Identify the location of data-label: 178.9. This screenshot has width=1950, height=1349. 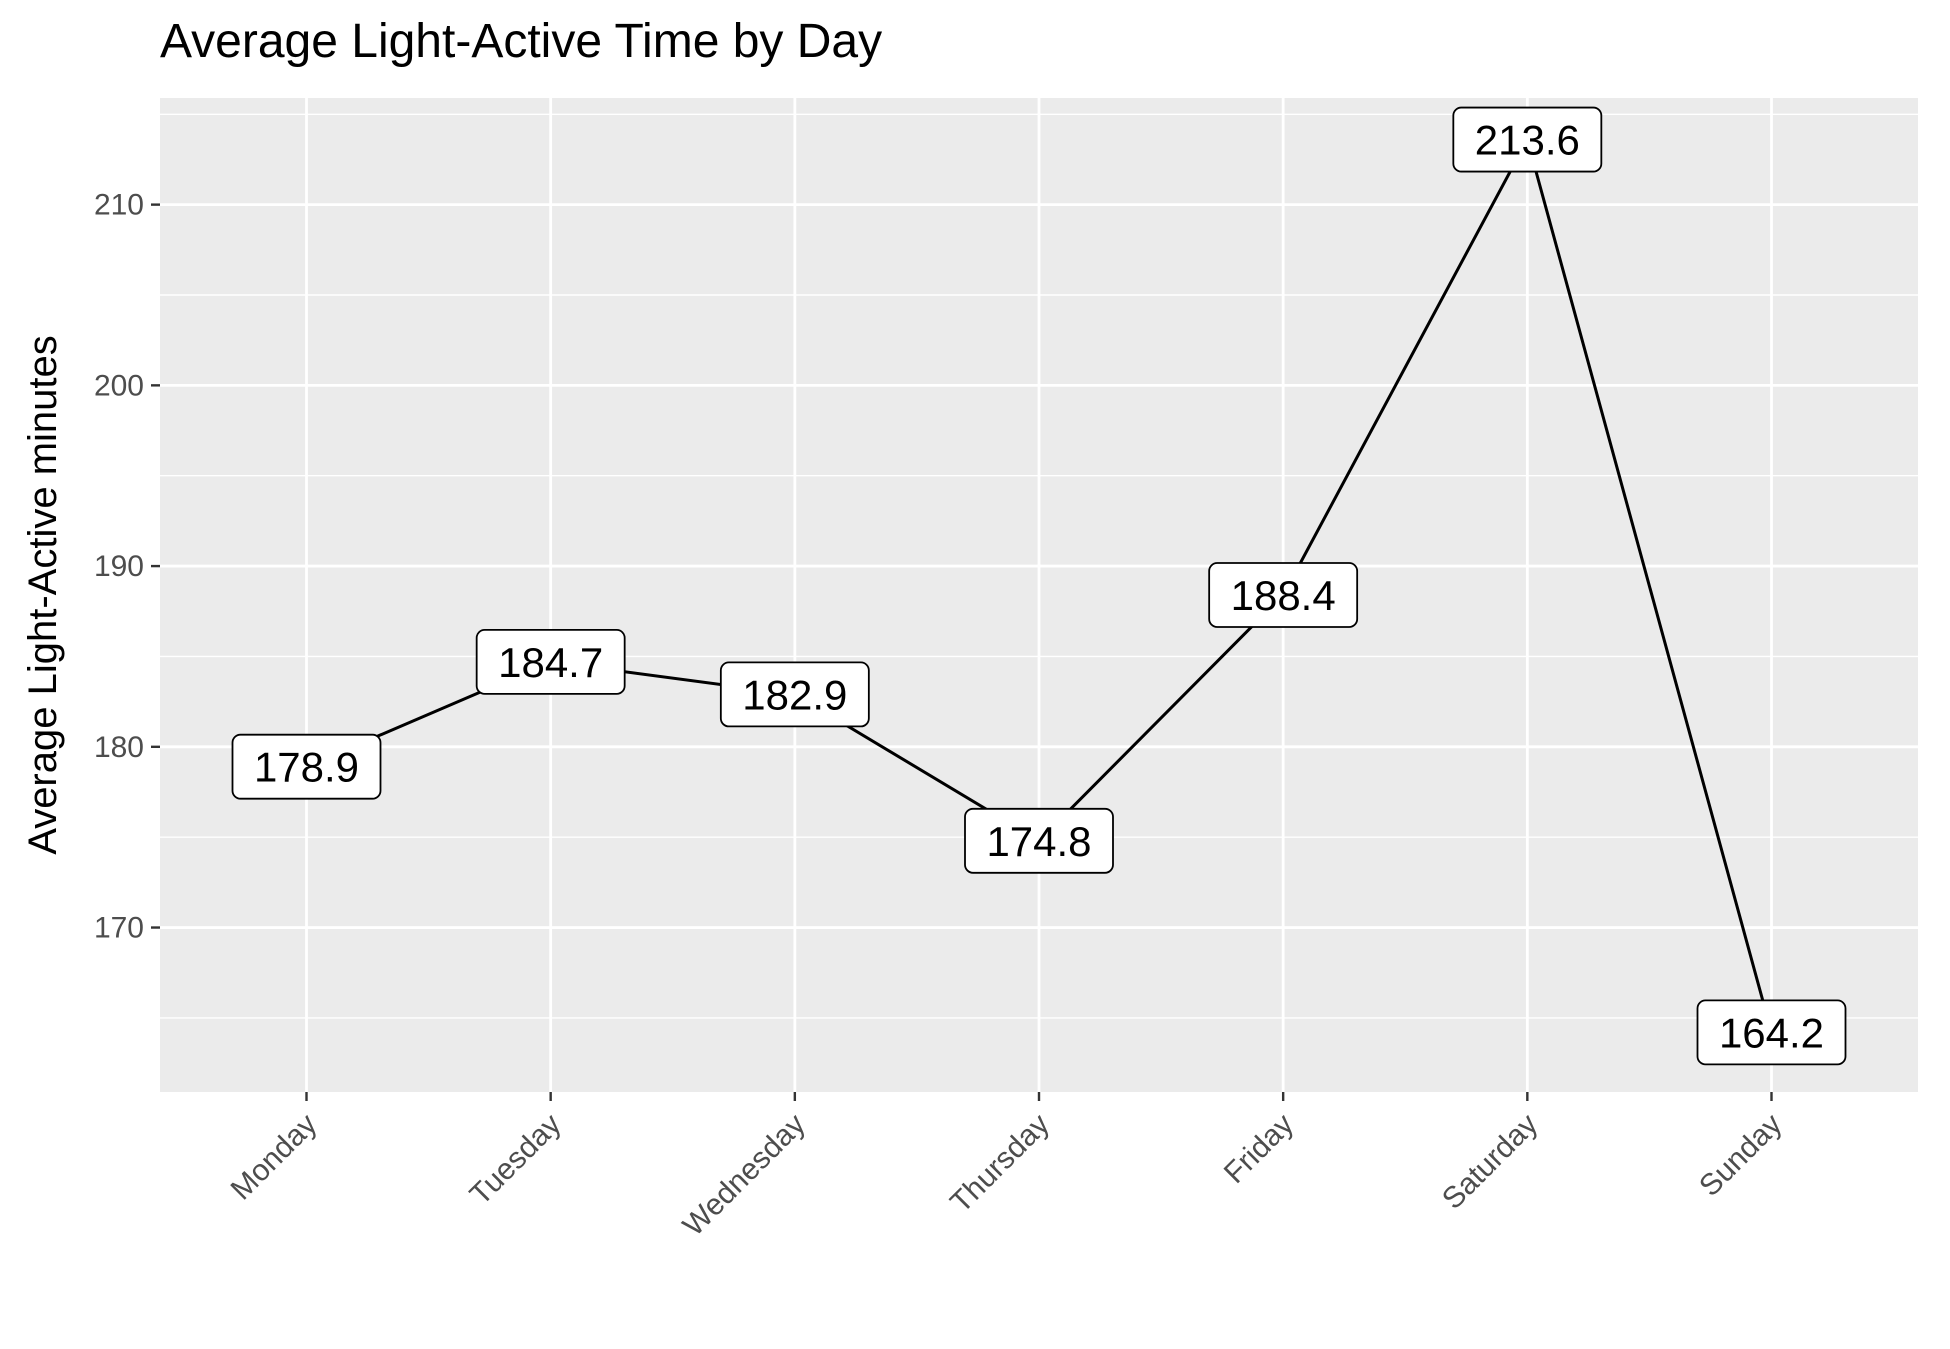
(306, 766).